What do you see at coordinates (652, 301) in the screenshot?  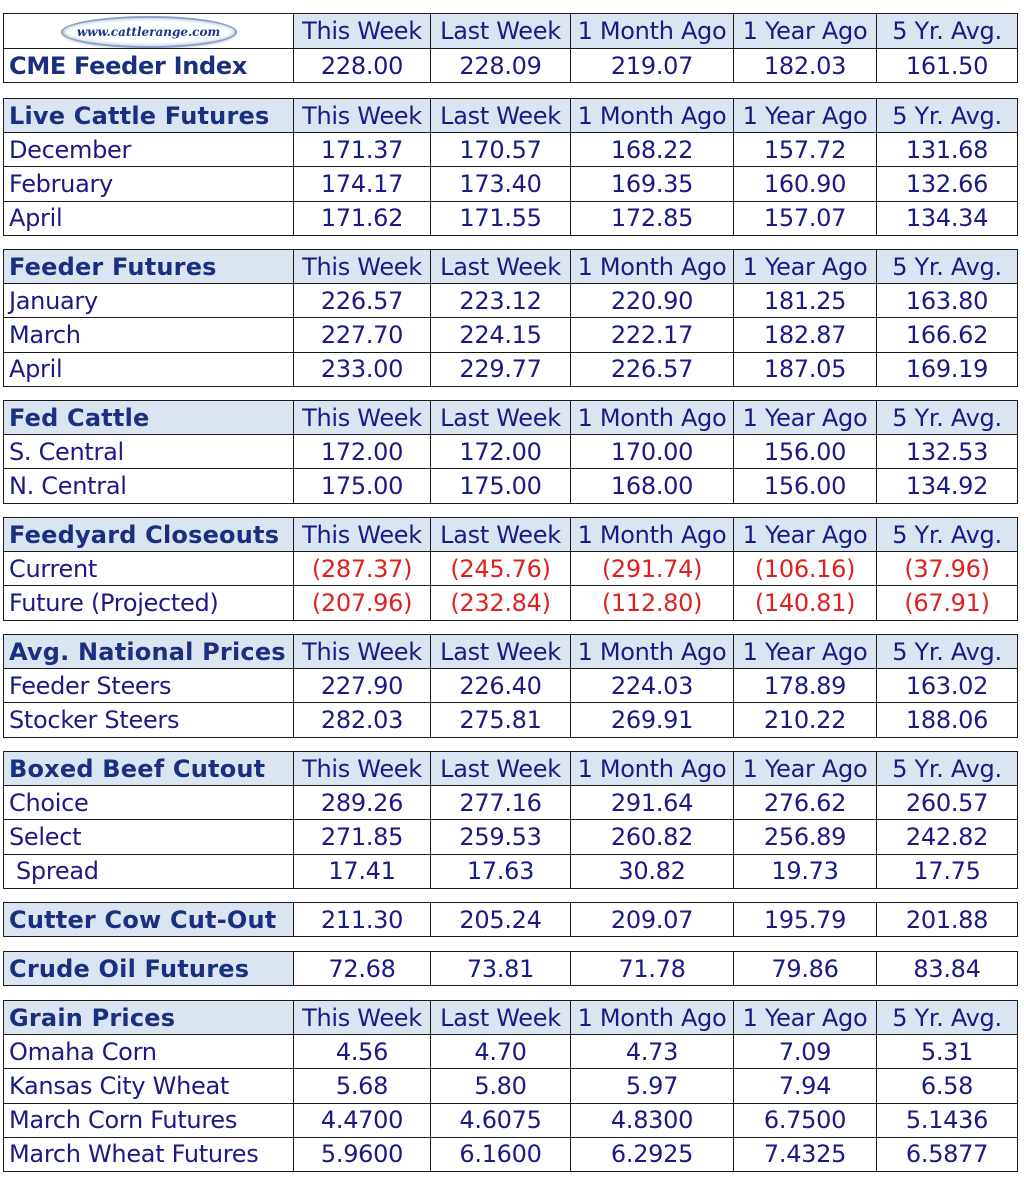 I see `value-cell: 220.90` at bounding box center [652, 301].